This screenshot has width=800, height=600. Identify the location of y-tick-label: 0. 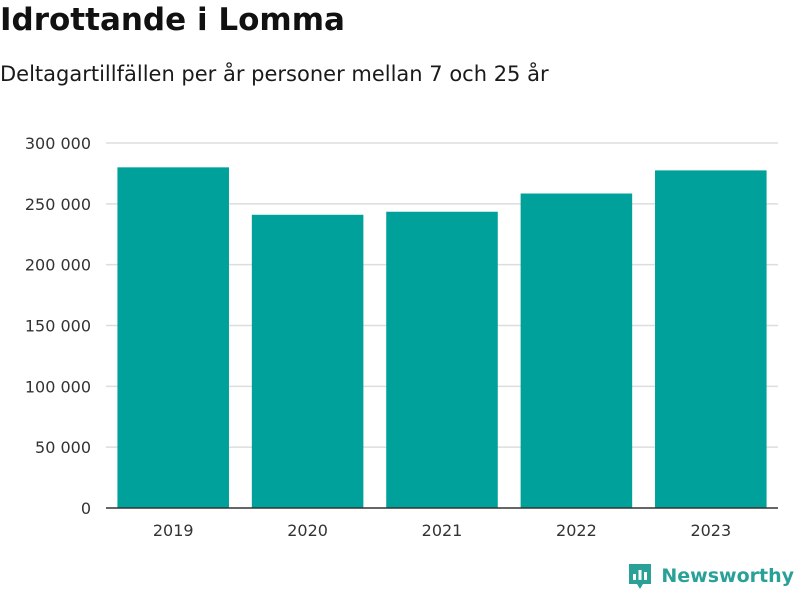
(86, 508).